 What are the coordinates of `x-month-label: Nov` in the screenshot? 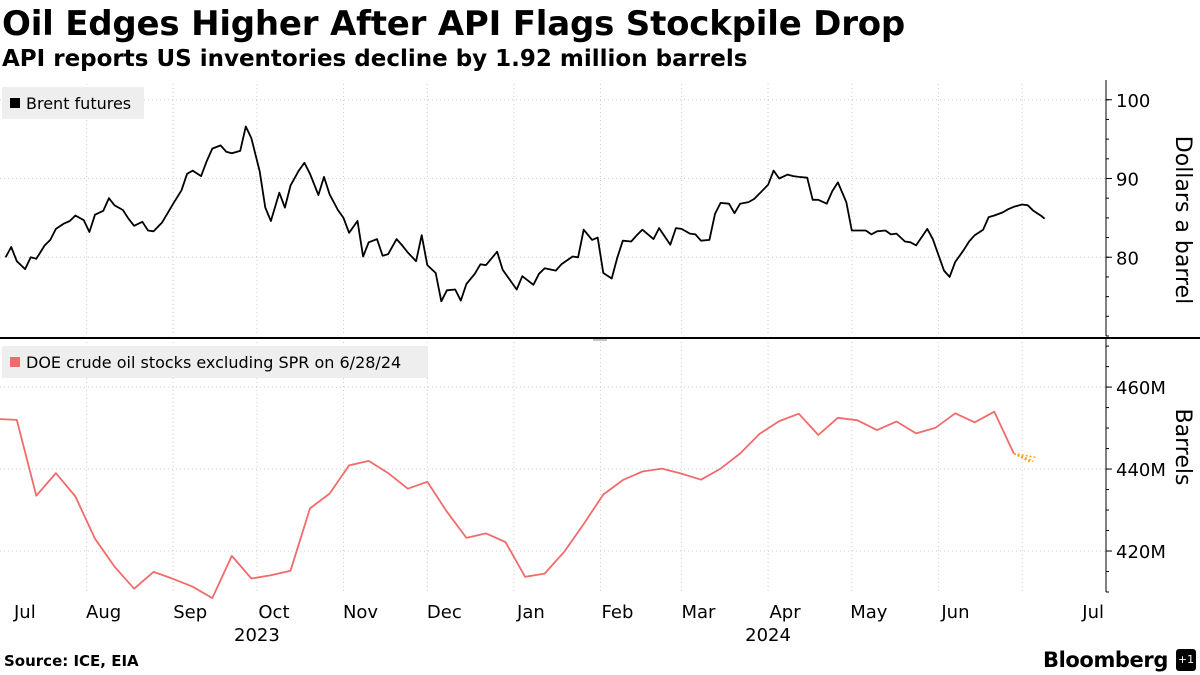 It's located at (360, 612).